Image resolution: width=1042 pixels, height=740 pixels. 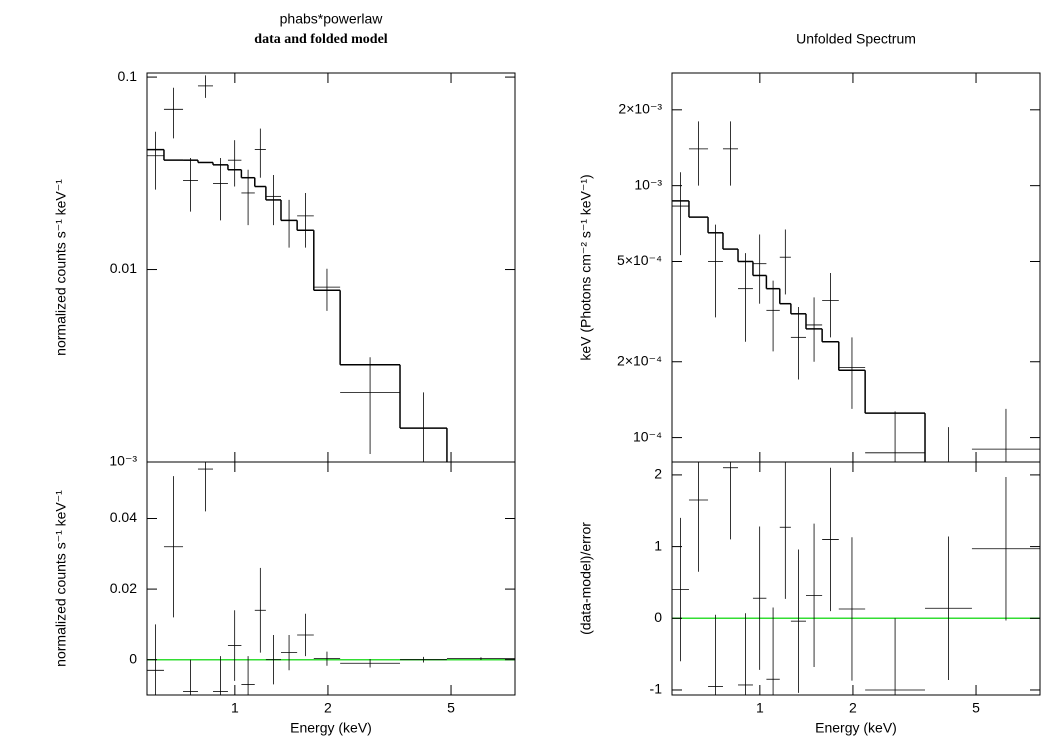 What do you see at coordinates (321, 39) in the screenshot?
I see `chart-subtitle: data and folded model` at bounding box center [321, 39].